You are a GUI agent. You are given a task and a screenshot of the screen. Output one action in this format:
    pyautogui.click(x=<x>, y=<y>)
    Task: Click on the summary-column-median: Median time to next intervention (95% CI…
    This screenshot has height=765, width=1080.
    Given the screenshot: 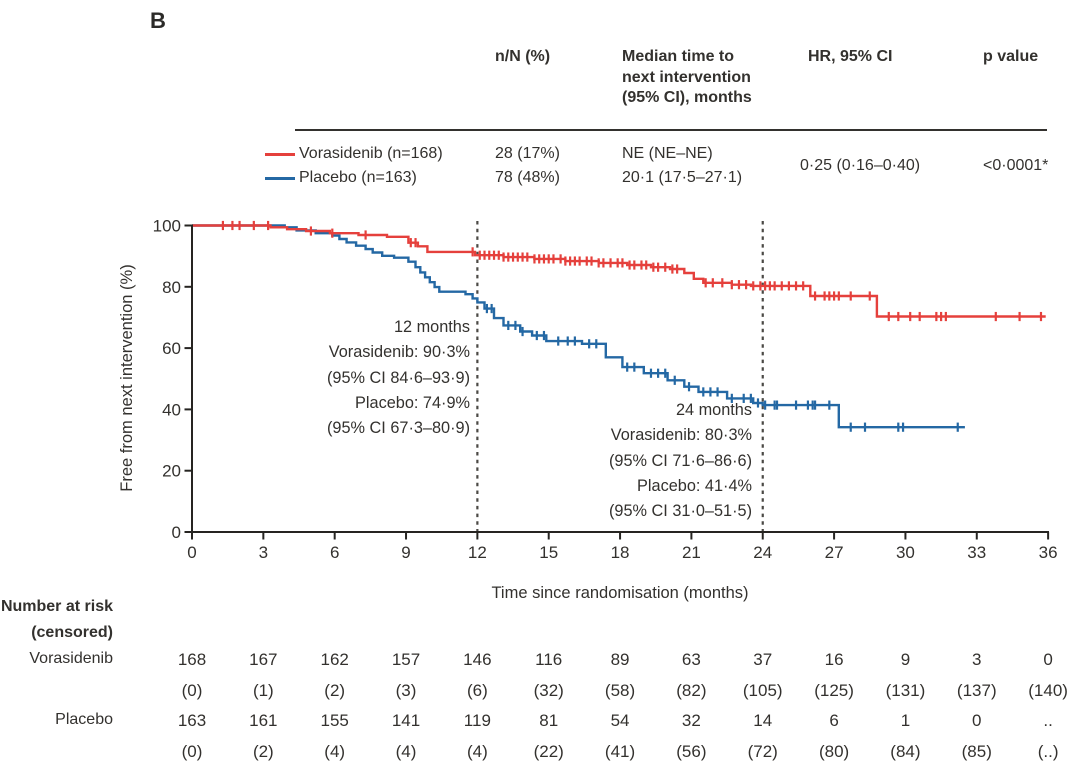 What is the action you would take?
    pyautogui.click(x=687, y=78)
    